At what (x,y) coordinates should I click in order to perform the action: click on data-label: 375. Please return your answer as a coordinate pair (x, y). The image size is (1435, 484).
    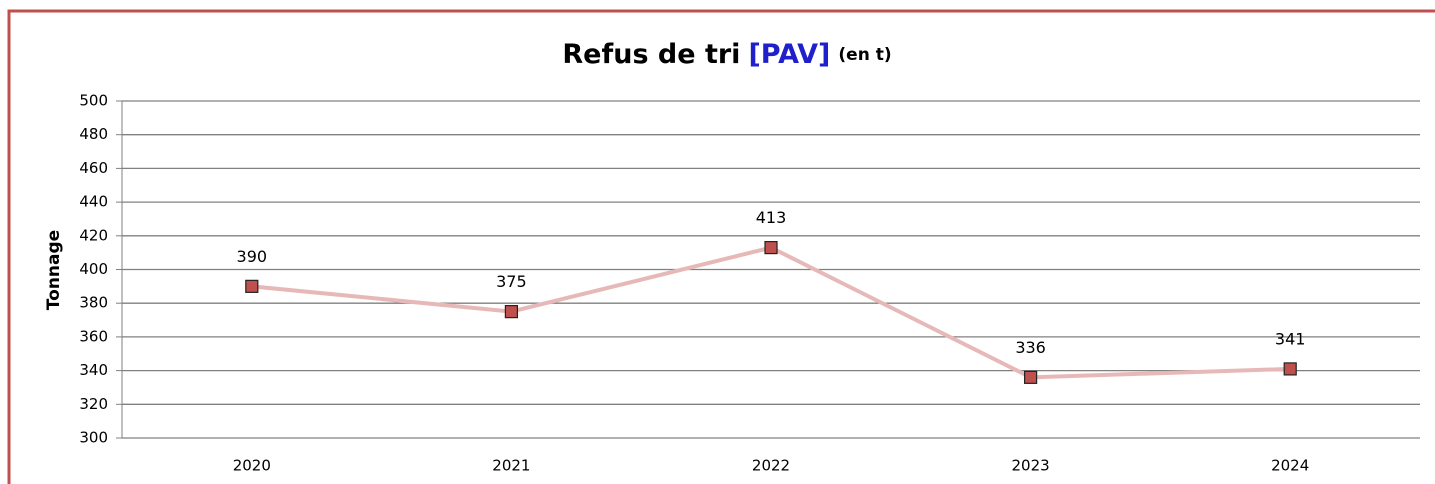
    Looking at the image, I should click on (511, 281).